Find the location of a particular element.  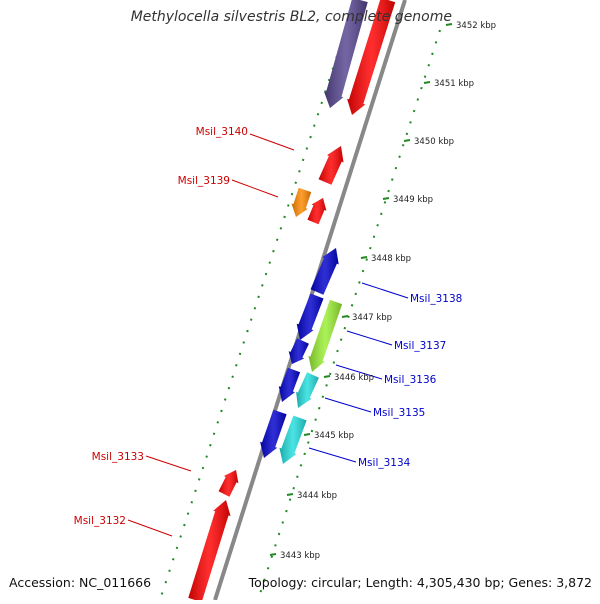

tick-label: 3451 kbp is located at coordinates (454, 84).